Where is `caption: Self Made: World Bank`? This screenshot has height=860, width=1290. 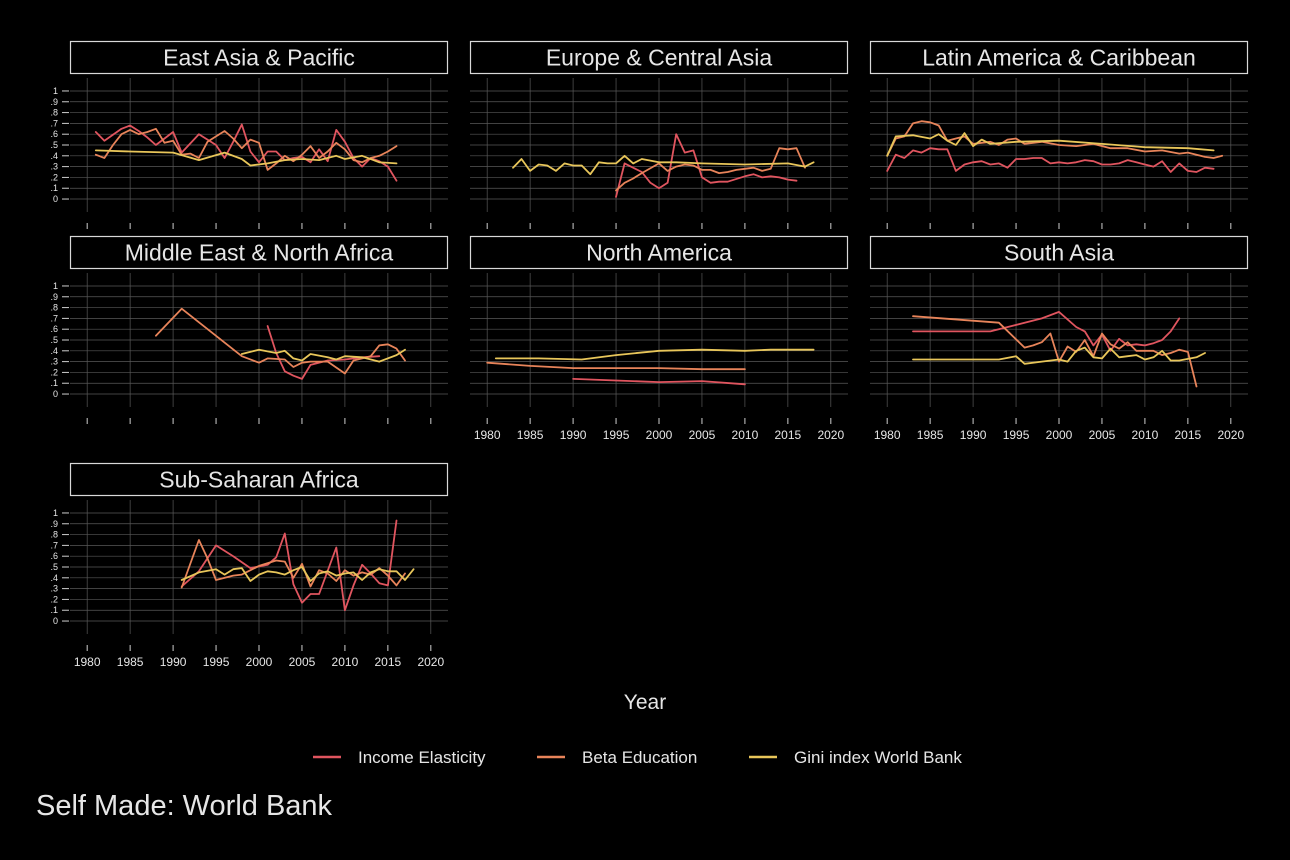
caption: Self Made: World Bank is located at coordinates (184, 806).